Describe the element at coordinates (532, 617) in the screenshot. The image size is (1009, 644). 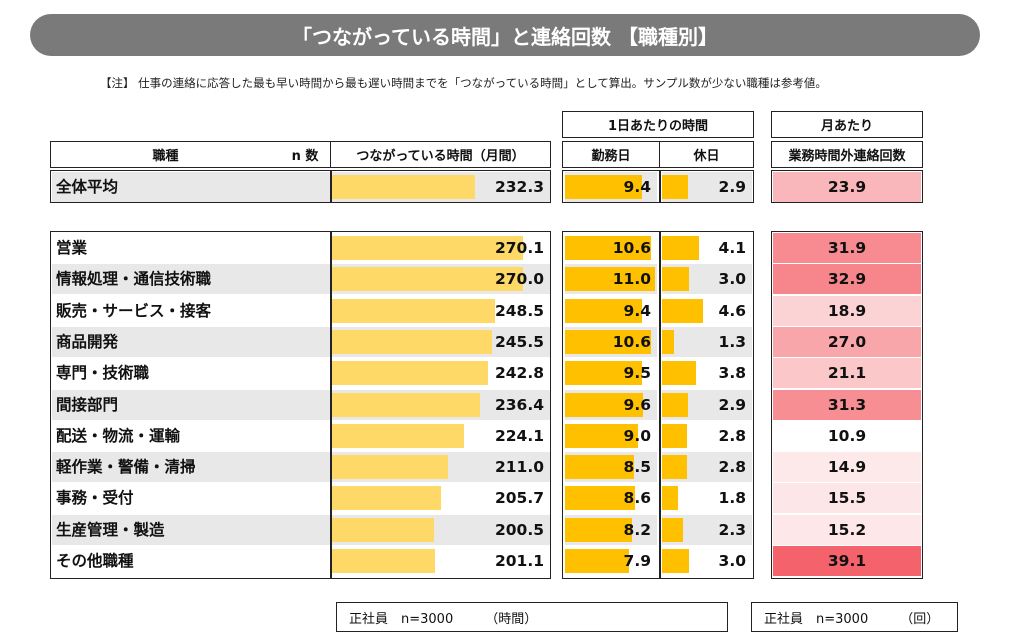
I see `footer-left: 正社員 n=3000 （時間）` at that location.